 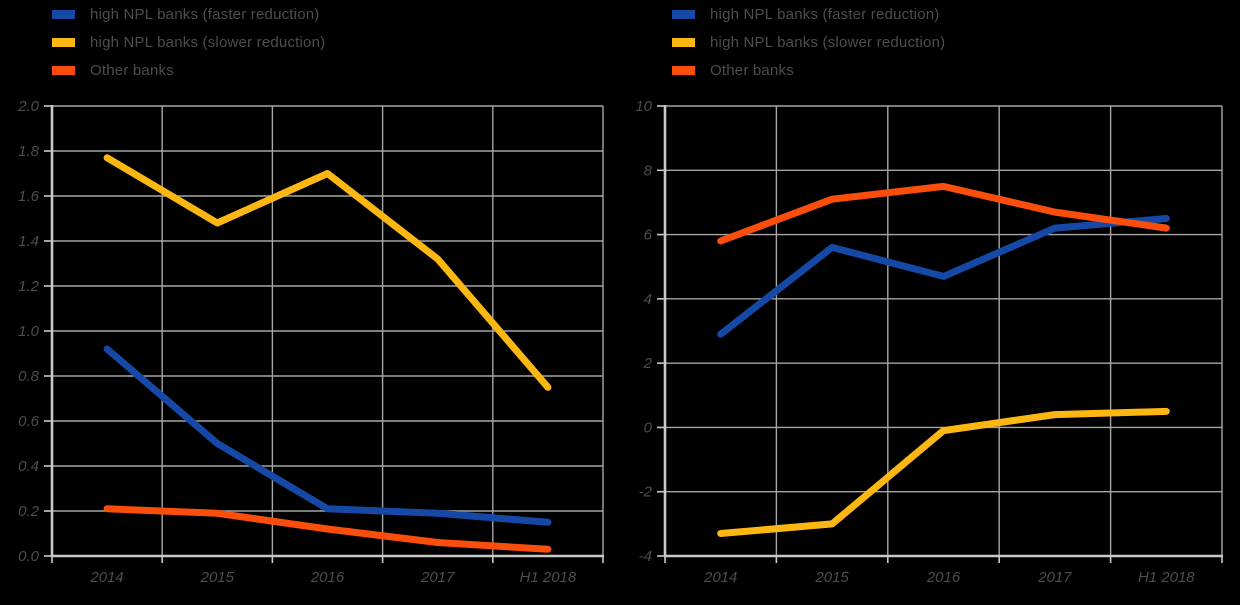 I want to click on y-tick-label: 10, so click(x=643, y=106).